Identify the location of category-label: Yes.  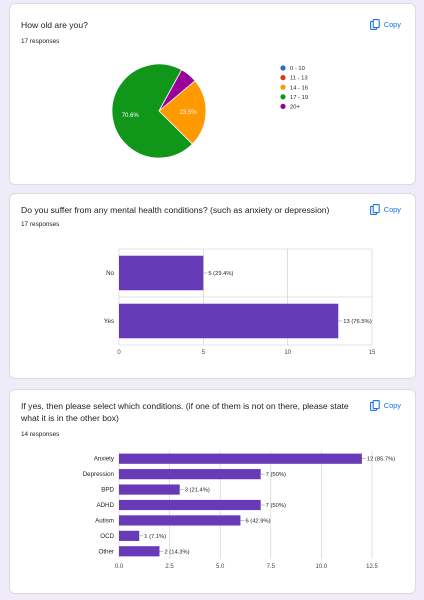
(109, 321).